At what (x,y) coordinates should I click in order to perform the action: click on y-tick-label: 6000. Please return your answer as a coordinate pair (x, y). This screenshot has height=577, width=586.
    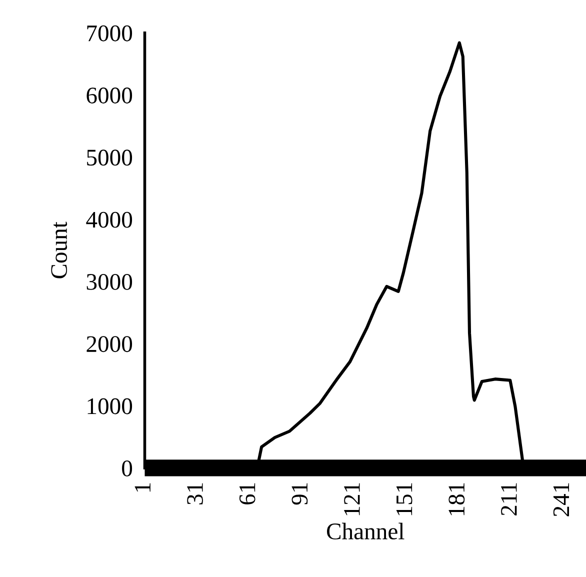
    Looking at the image, I should click on (109, 96).